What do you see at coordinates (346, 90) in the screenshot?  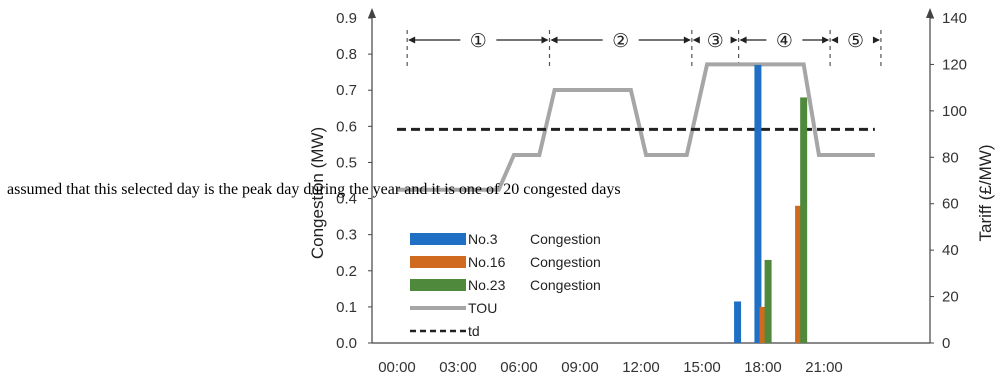 I see `left-tick-label: 0.7` at bounding box center [346, 90].